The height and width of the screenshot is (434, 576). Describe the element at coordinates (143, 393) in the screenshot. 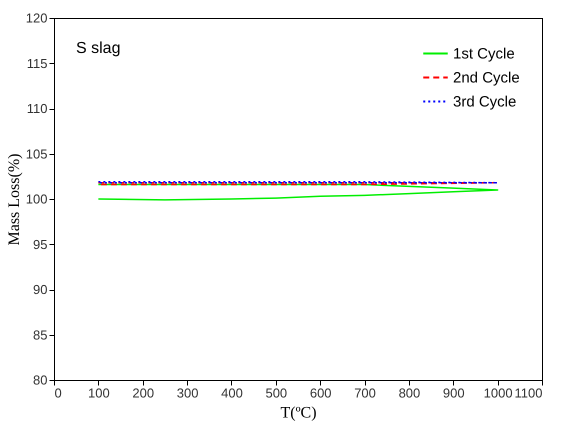

I see `x-tick-label: 200` at that location.